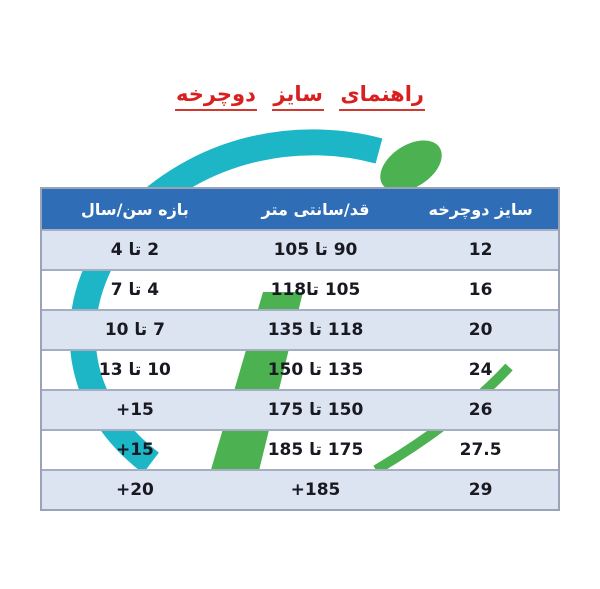  I want to click on table-row: 20 118 تا 135 7 تا 10, so click(300, 329).